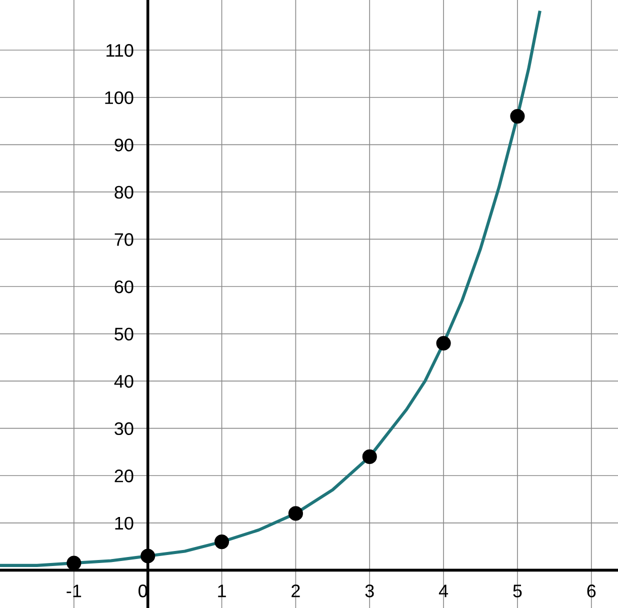 The image size is (618, 608). Describe the element at coordinates (296, 591) in the screenshot. I see `x-tick-label: 2` at that location.